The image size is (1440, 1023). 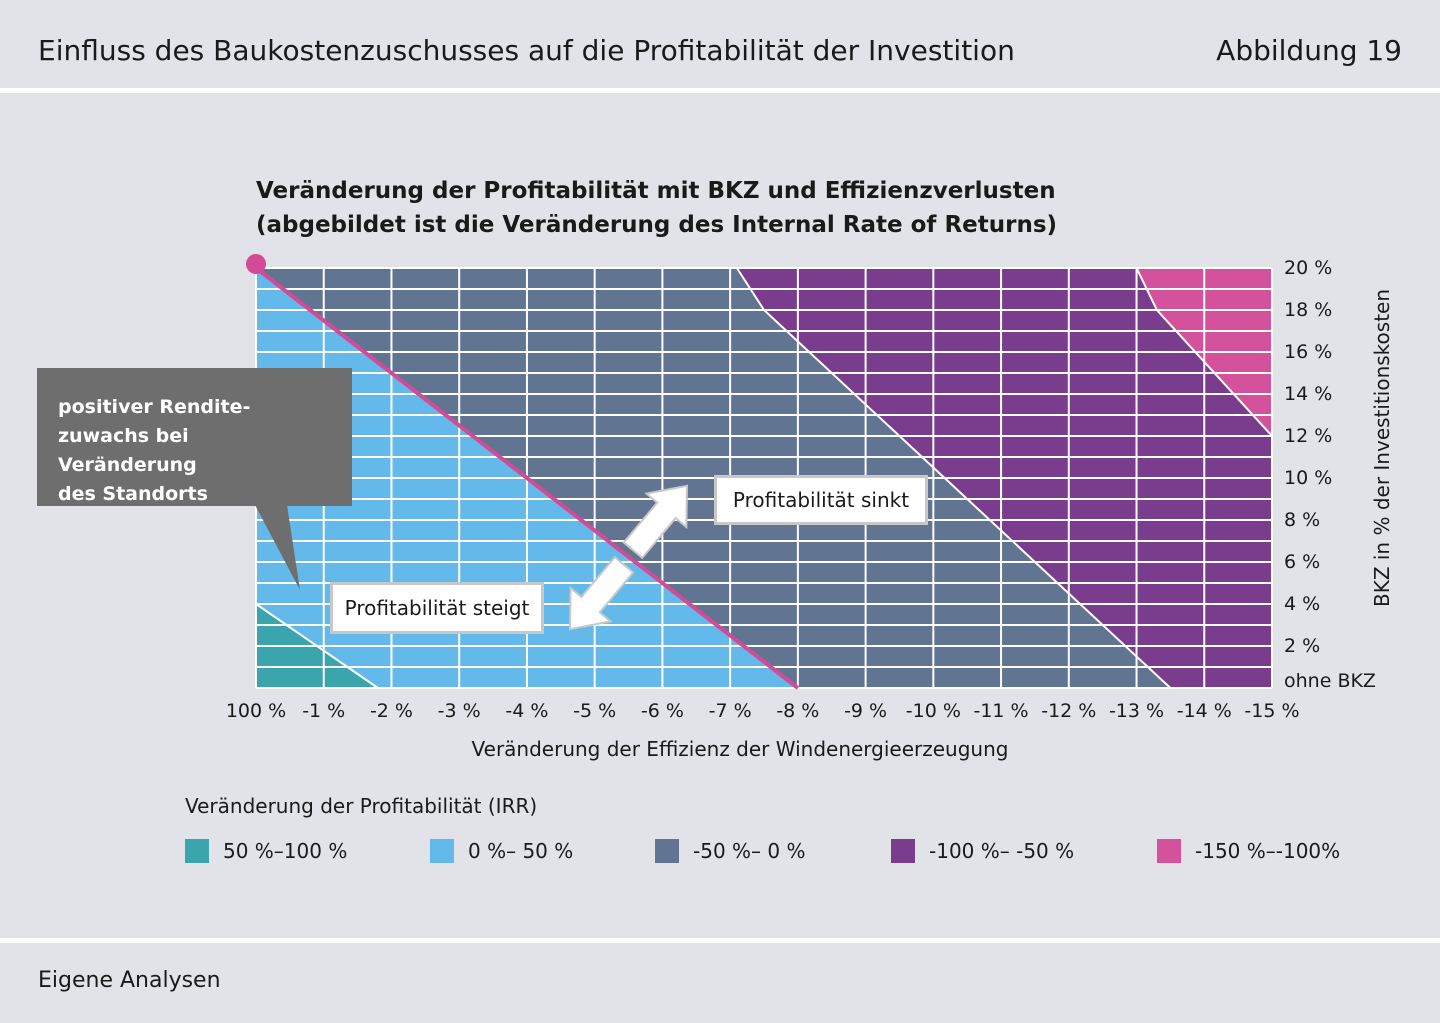 I want to click on legend-item-50-100: 50 %–100 %, so click(x=266, y=851).